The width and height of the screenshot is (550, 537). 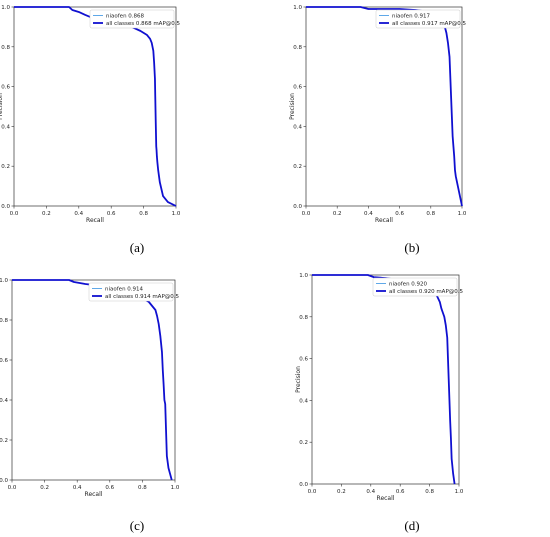 I want to click on panel-caption: (b), so click(x=411, y=247).